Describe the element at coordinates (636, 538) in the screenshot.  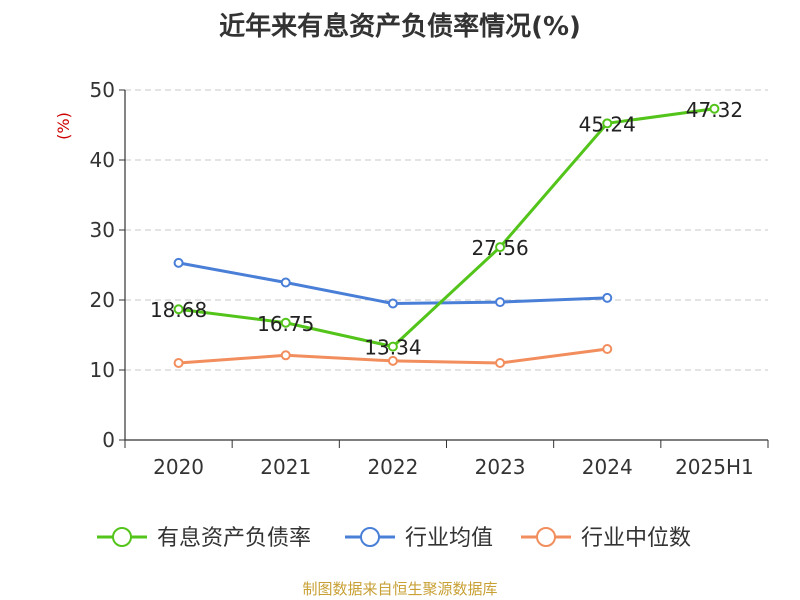
I see `legend-label: 行业中位数` at that location.